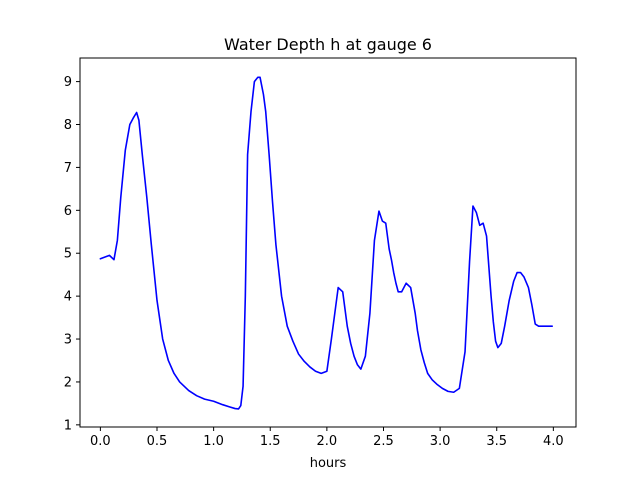 The height and width of the screenshot is (480, 640). I want to click on x-tick-label-6: 3.0, so click(440, 441).